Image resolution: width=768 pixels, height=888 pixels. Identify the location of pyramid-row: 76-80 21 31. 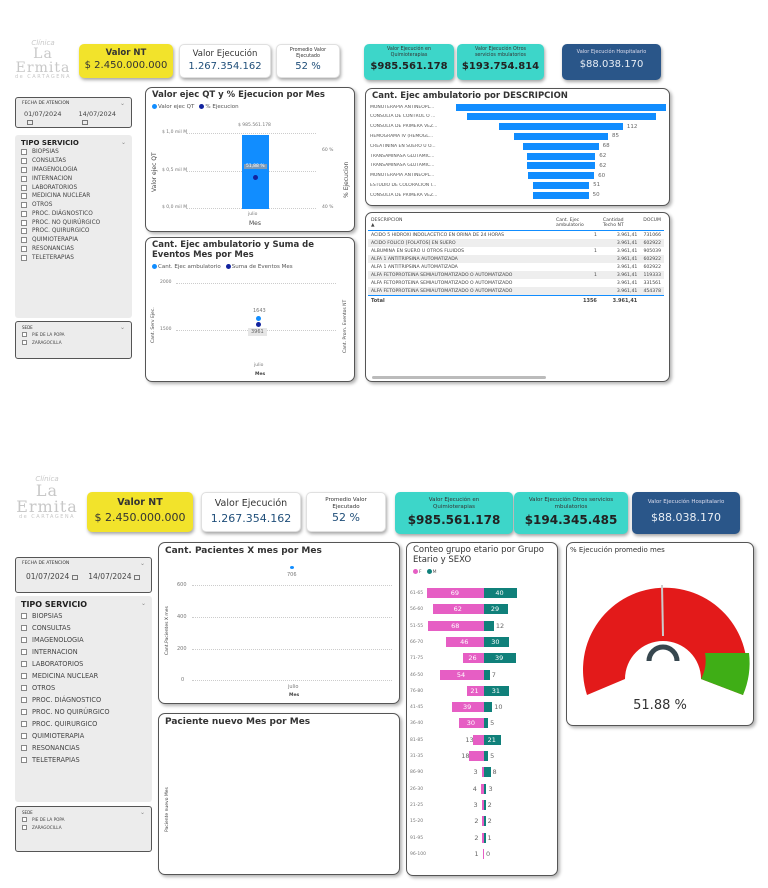
(482, 691).